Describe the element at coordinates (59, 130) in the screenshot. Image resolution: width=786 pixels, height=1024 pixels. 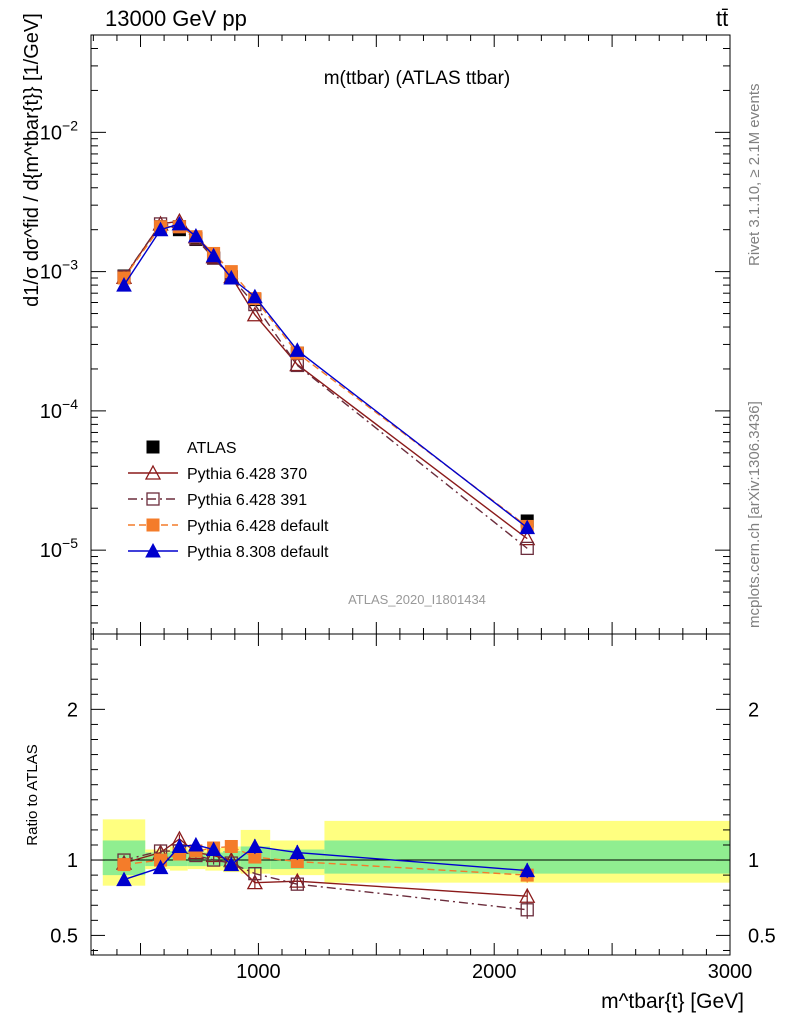
I see `y-tick-label-3: 10⁻²` at that location.